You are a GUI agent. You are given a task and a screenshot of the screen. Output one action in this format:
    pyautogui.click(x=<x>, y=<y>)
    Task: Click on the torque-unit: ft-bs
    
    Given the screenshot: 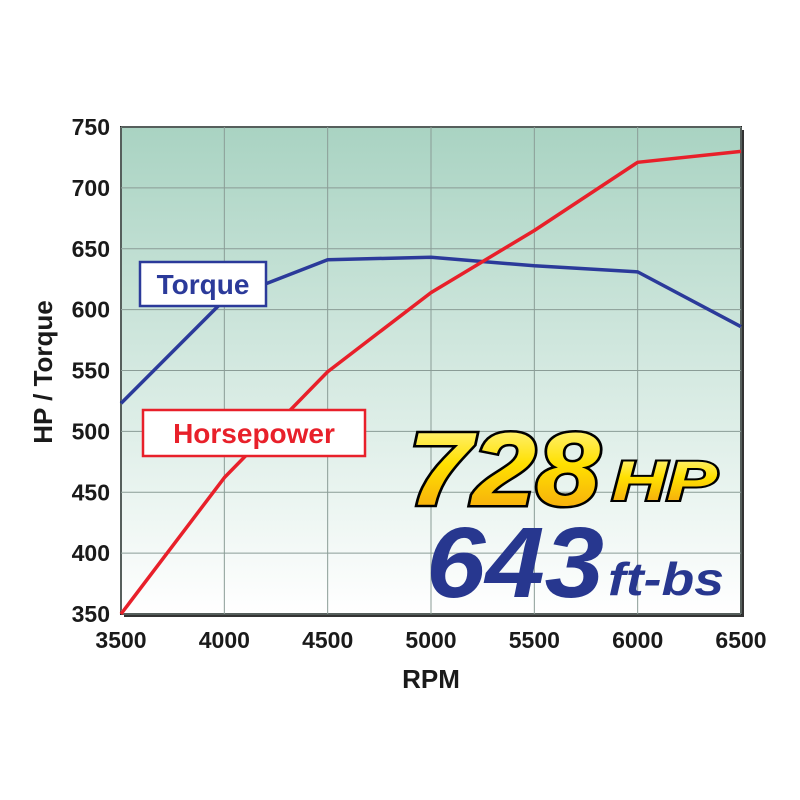 What is the action you would take?
    pyautogui.click(x=666, y=579)
    